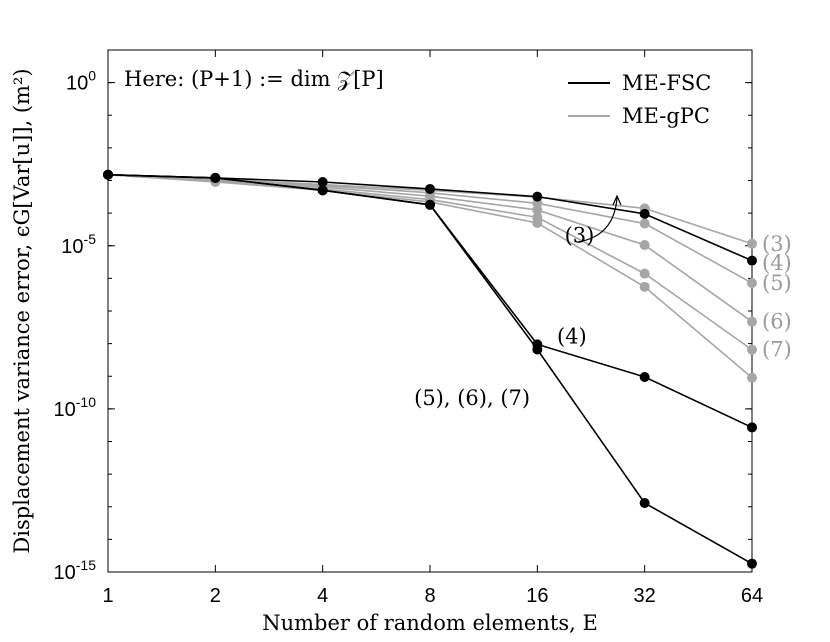 This screenshot has width=830, height=642. What do you see at coordinates (215, 596) in the screenshot?
I see `x-tick-label: 2` at bounding box center [215, 596].